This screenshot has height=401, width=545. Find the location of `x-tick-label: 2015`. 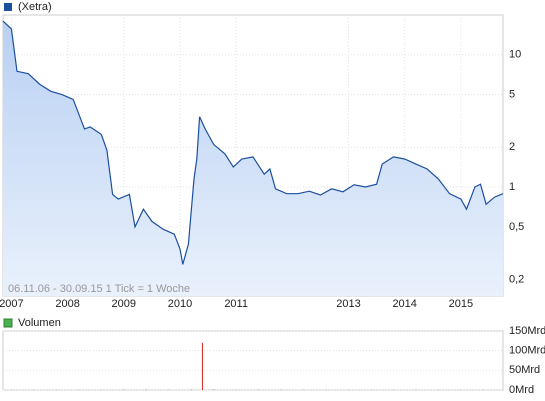

x-tick-label: 2015 is located at coordinates (461, 304).